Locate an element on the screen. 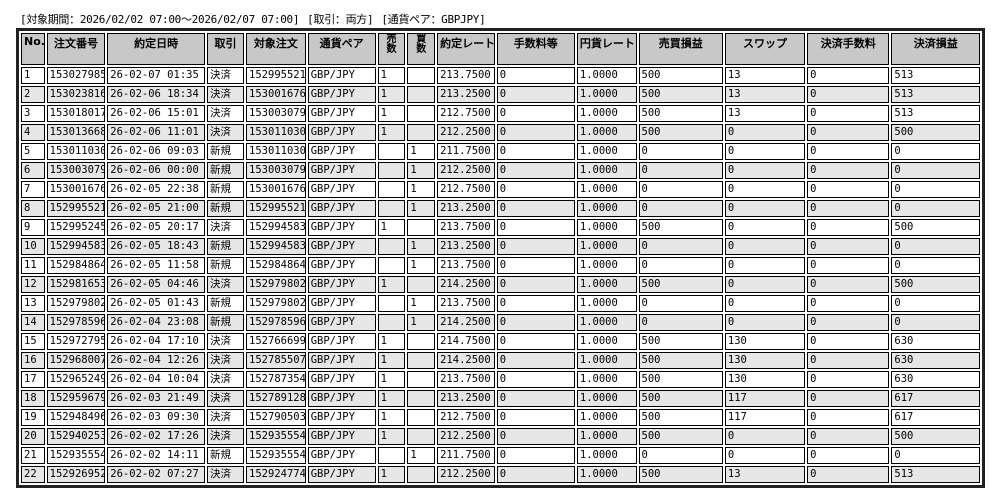 The image size is (993, 492). cell-exec-rate: 212.7500 is located at coordinates (466, 113).